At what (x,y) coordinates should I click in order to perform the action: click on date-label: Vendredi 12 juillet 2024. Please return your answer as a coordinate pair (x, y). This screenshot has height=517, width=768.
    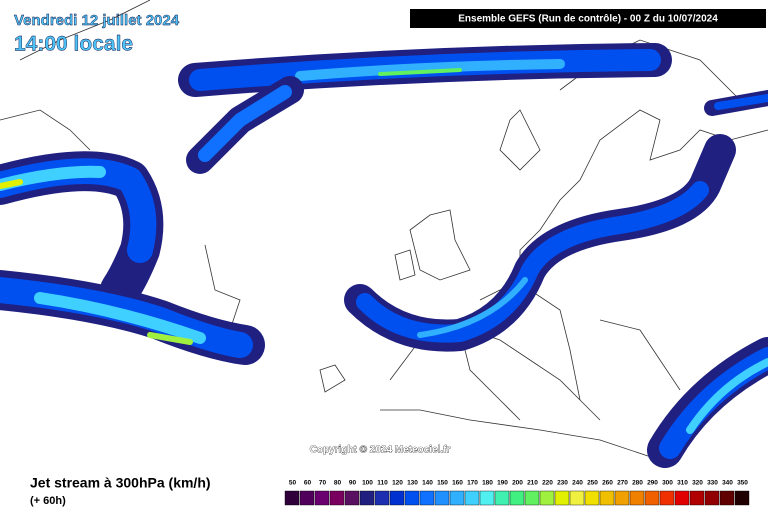
    Looking at the image, I should click on (97, 20).